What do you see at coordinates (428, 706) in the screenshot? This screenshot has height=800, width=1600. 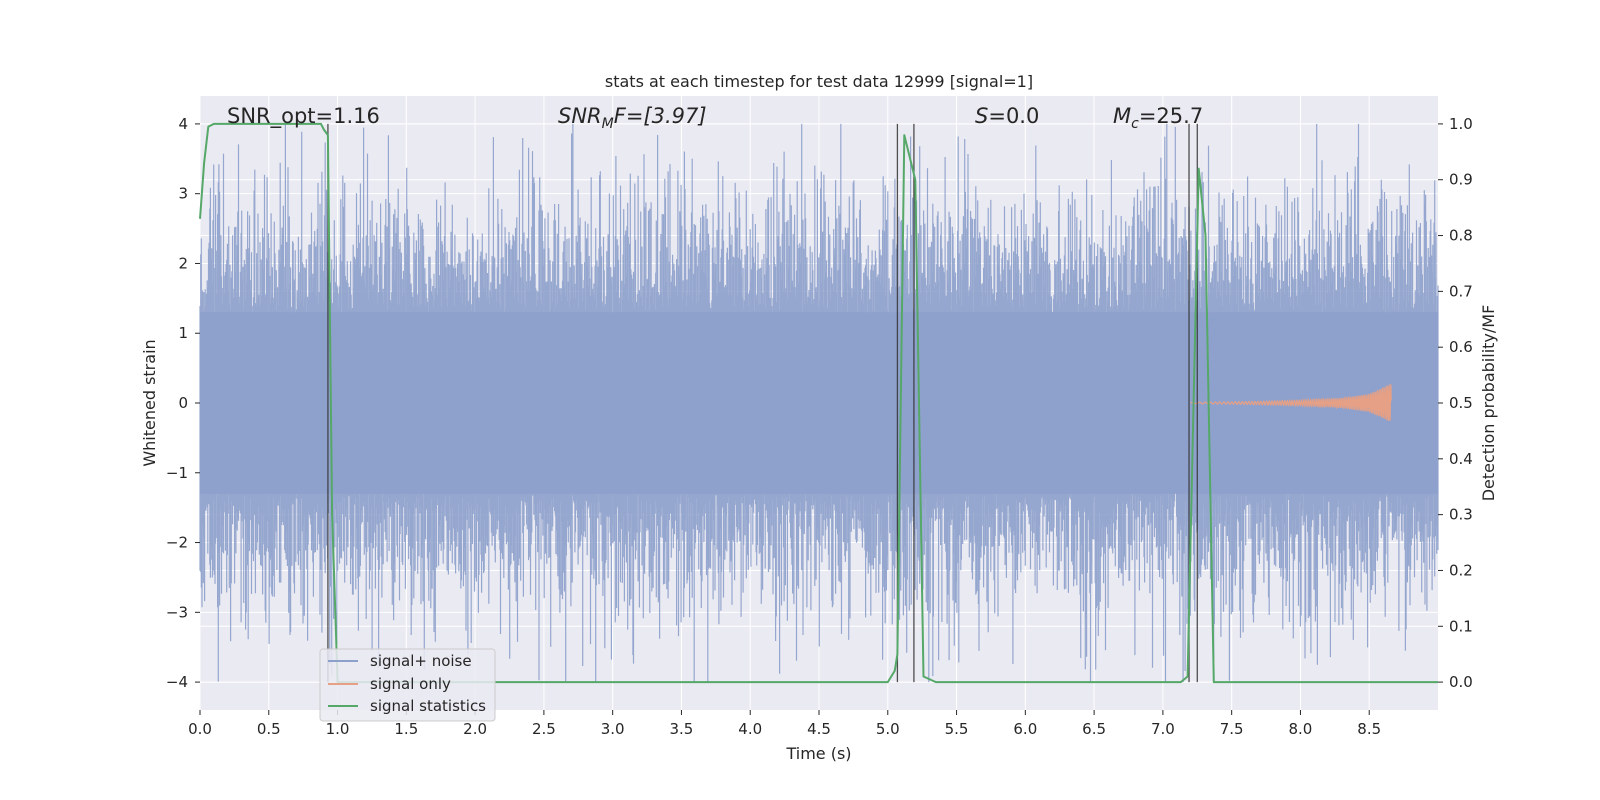 I see `legend-label-signal-statistics: signal statistics` at bounding box center [428, 706].